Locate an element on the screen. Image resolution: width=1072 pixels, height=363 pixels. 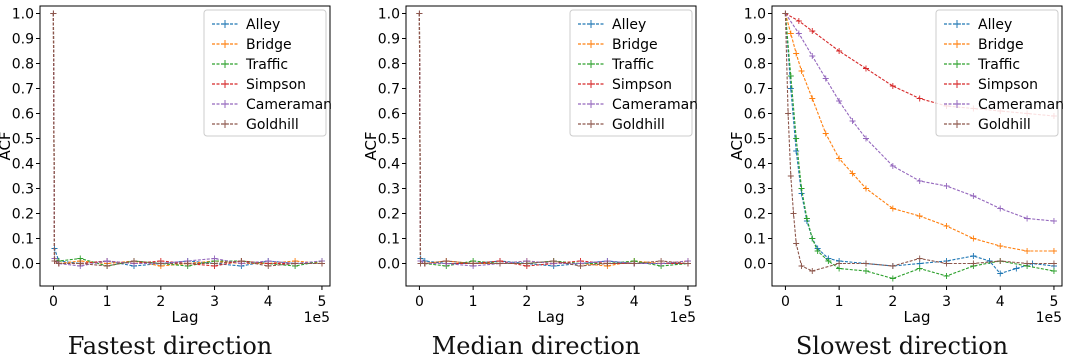
y-tick-label: 0.4 is located at coordinates (389, 165).